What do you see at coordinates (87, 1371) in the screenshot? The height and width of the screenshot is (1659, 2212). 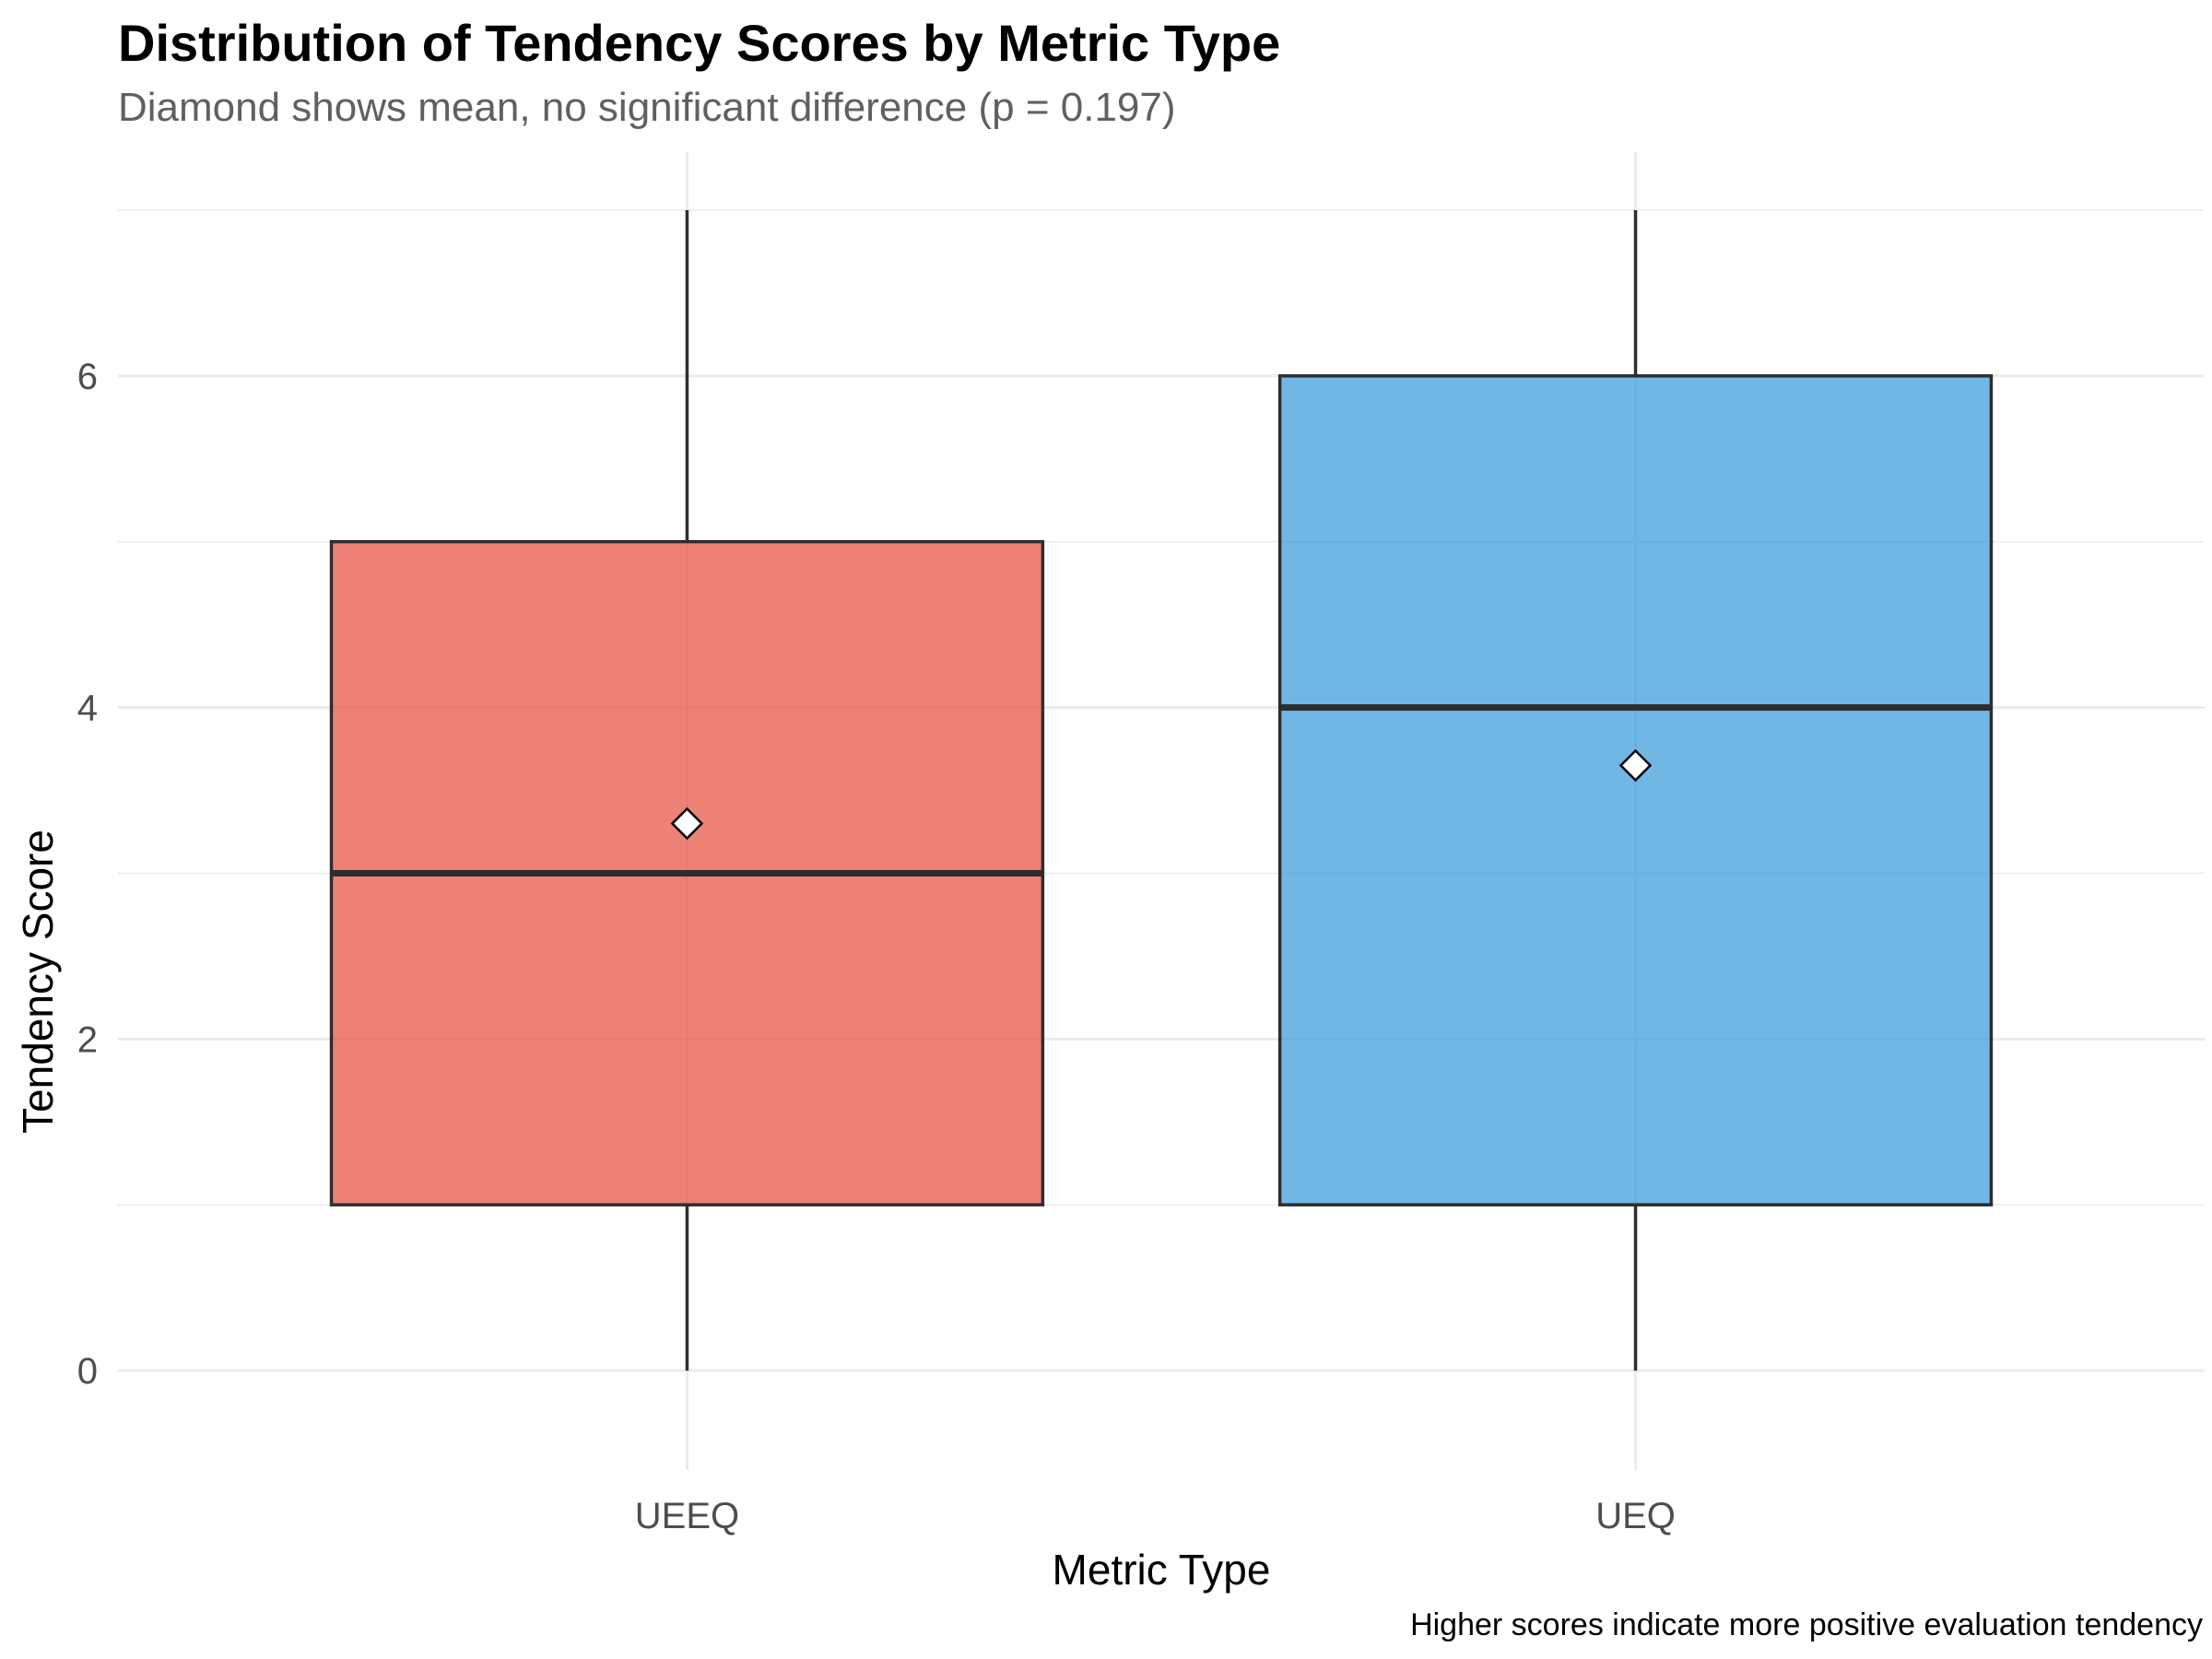 I see `y-tick-label: 0` at bounding box center [87, 1371].